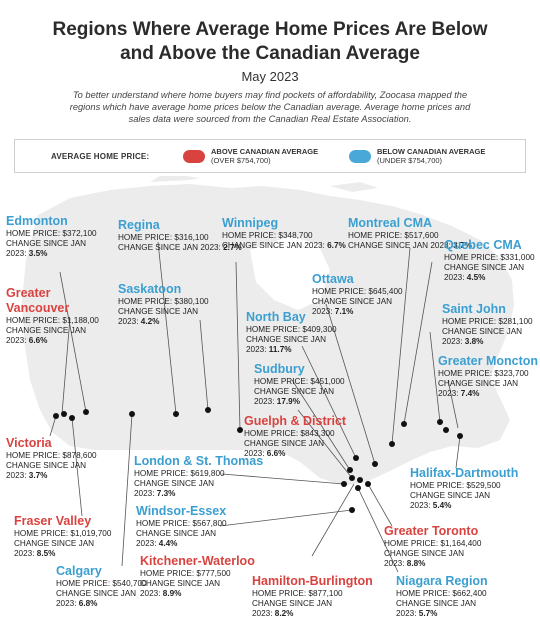 The image size is (540, 628). What do you see at coordinates (483, 245) in the screenshot?
I see `region-name: Quebec CMA` at bounding box center [483, 245].